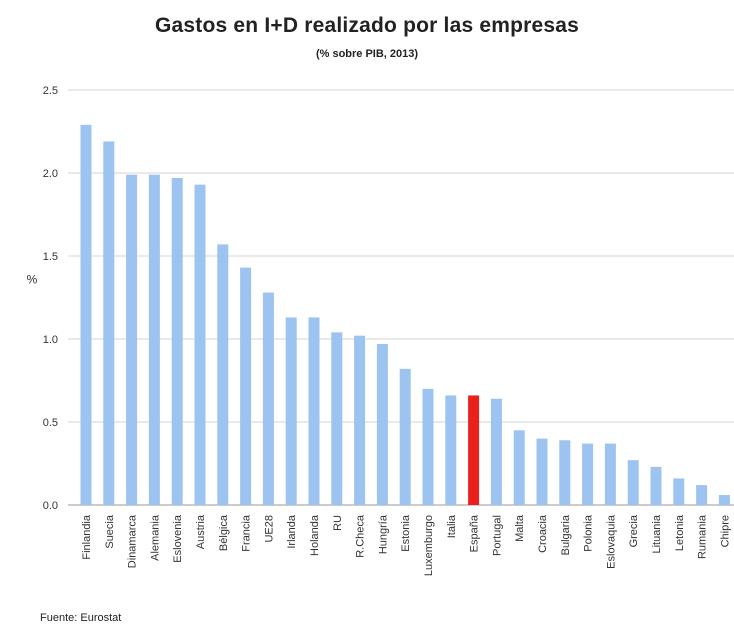 Image resolution: width=734 pixels, height=637 pixels. What do you see at coordinates (247, 533) in the screenshot?
I see `x-tick-label: Francia` at bounding box center [247, 533].